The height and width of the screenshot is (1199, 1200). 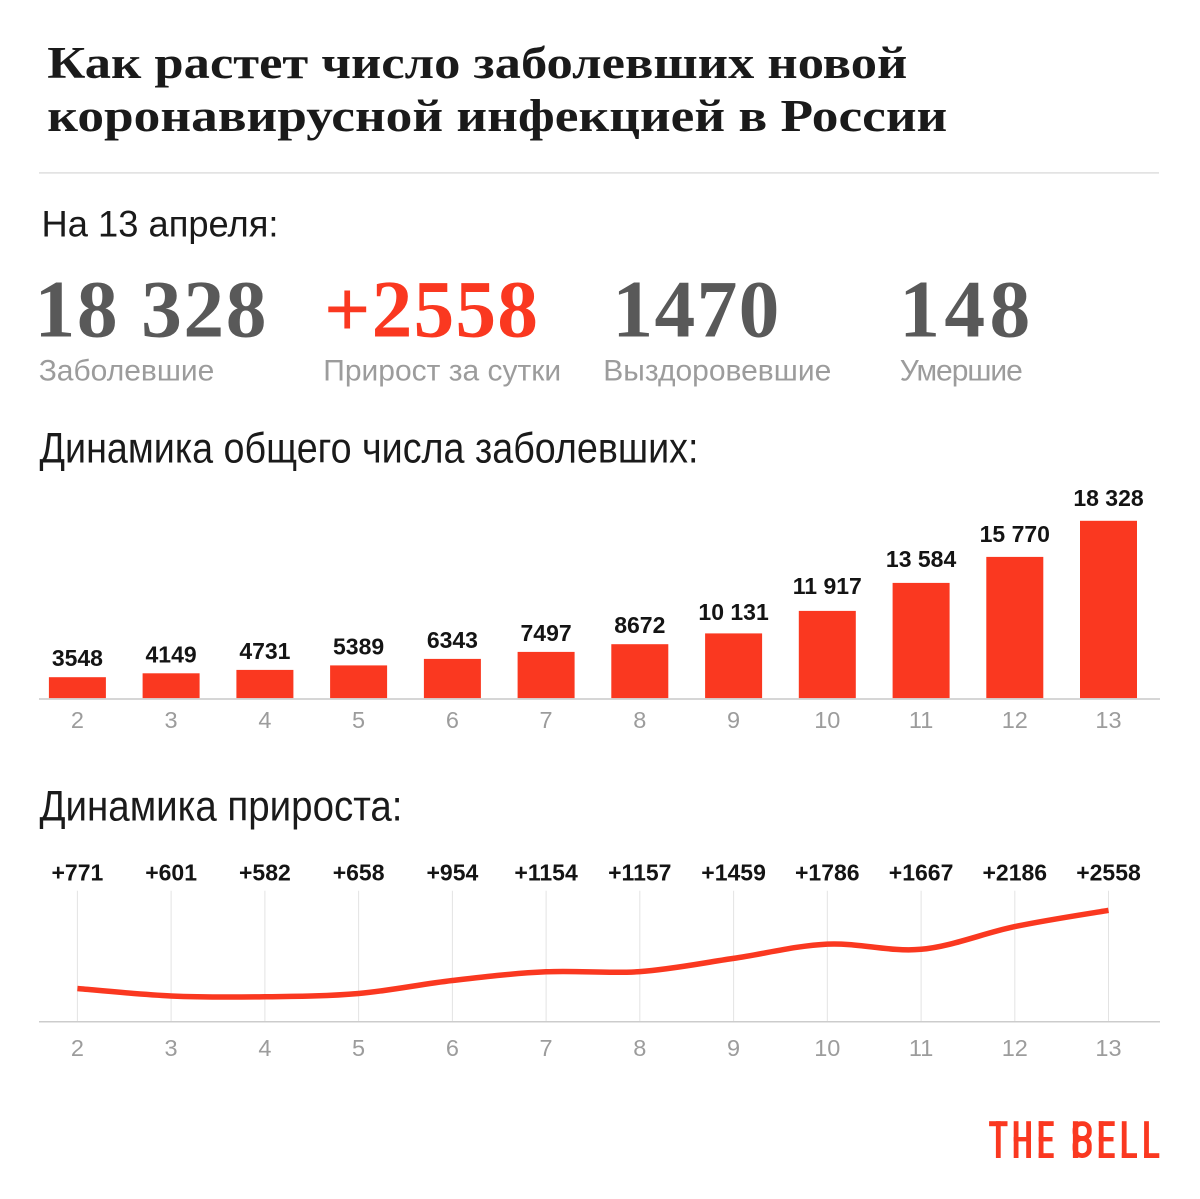 I want to click on svg-text: 4731, so click(x=264, y=651).